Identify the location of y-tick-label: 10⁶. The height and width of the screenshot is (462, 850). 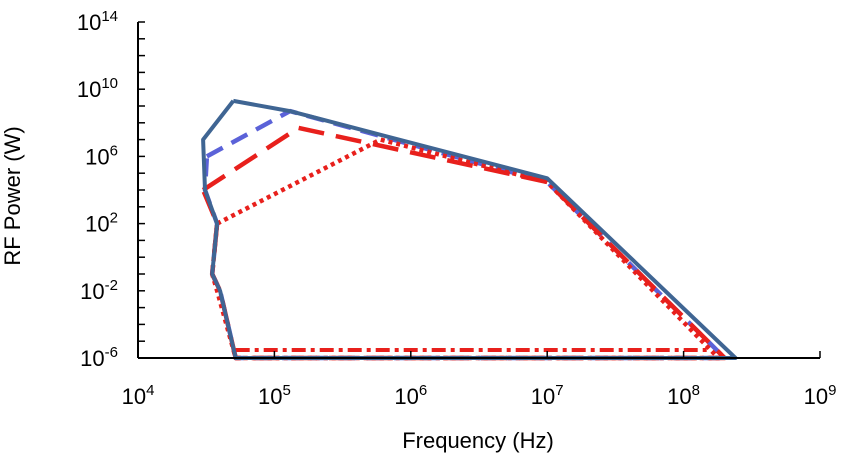
(101, 155).